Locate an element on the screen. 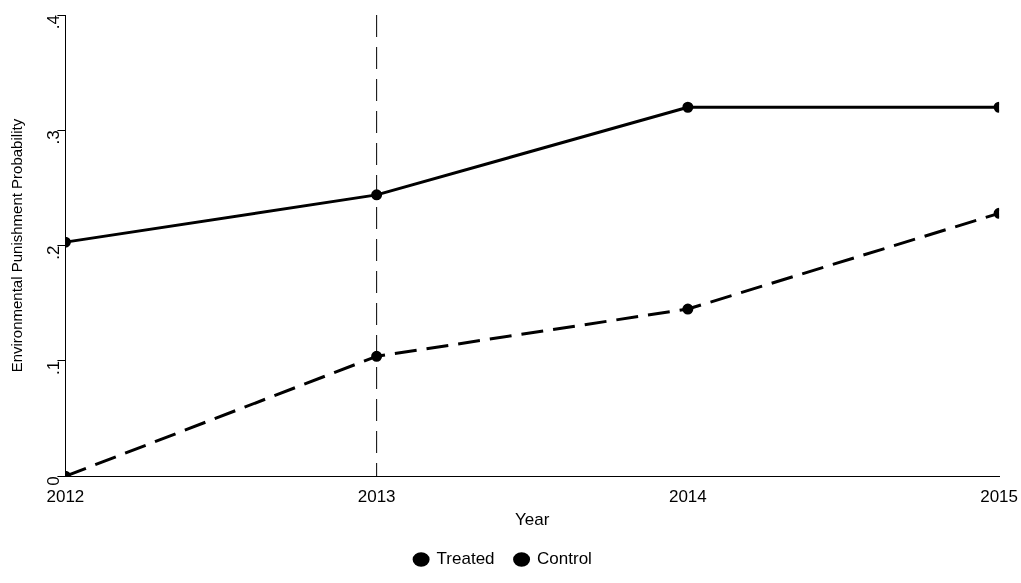 This screenshot has width=1021, height=583. y-tick-label: .3 is located at coordinates (54, 137).